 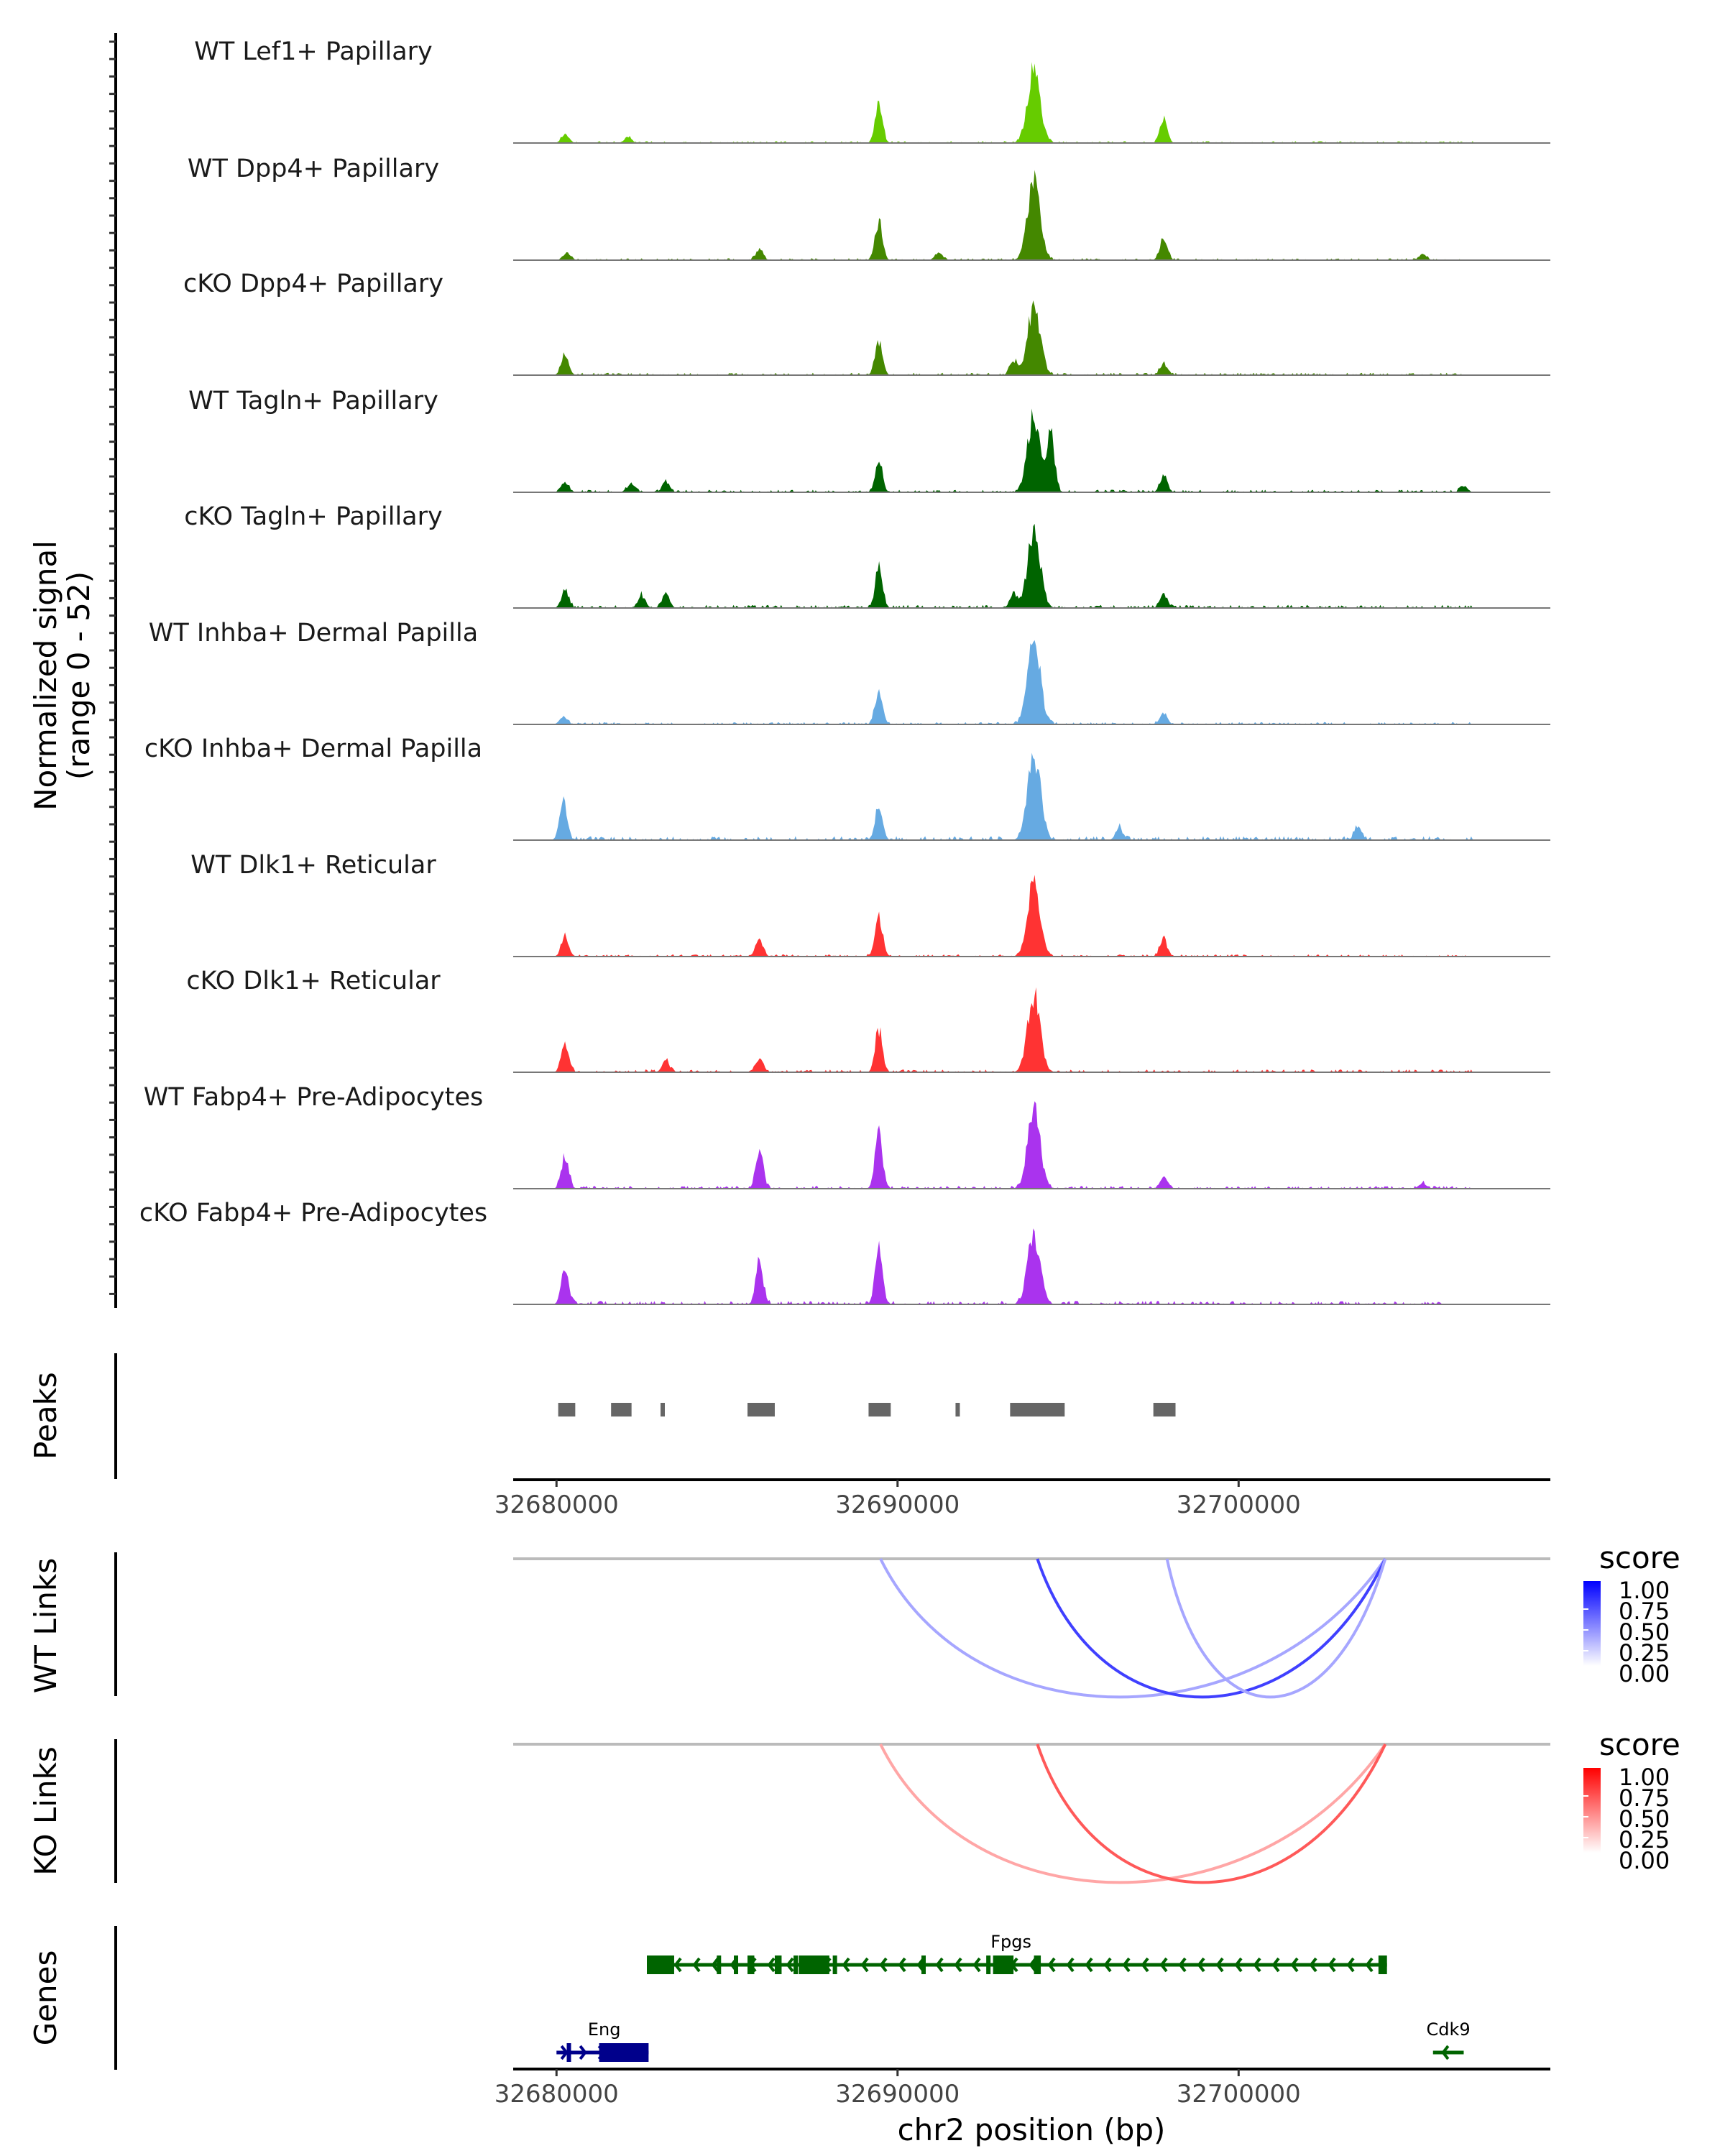 I want to click on links-track, so click(x=1031, y=1628).